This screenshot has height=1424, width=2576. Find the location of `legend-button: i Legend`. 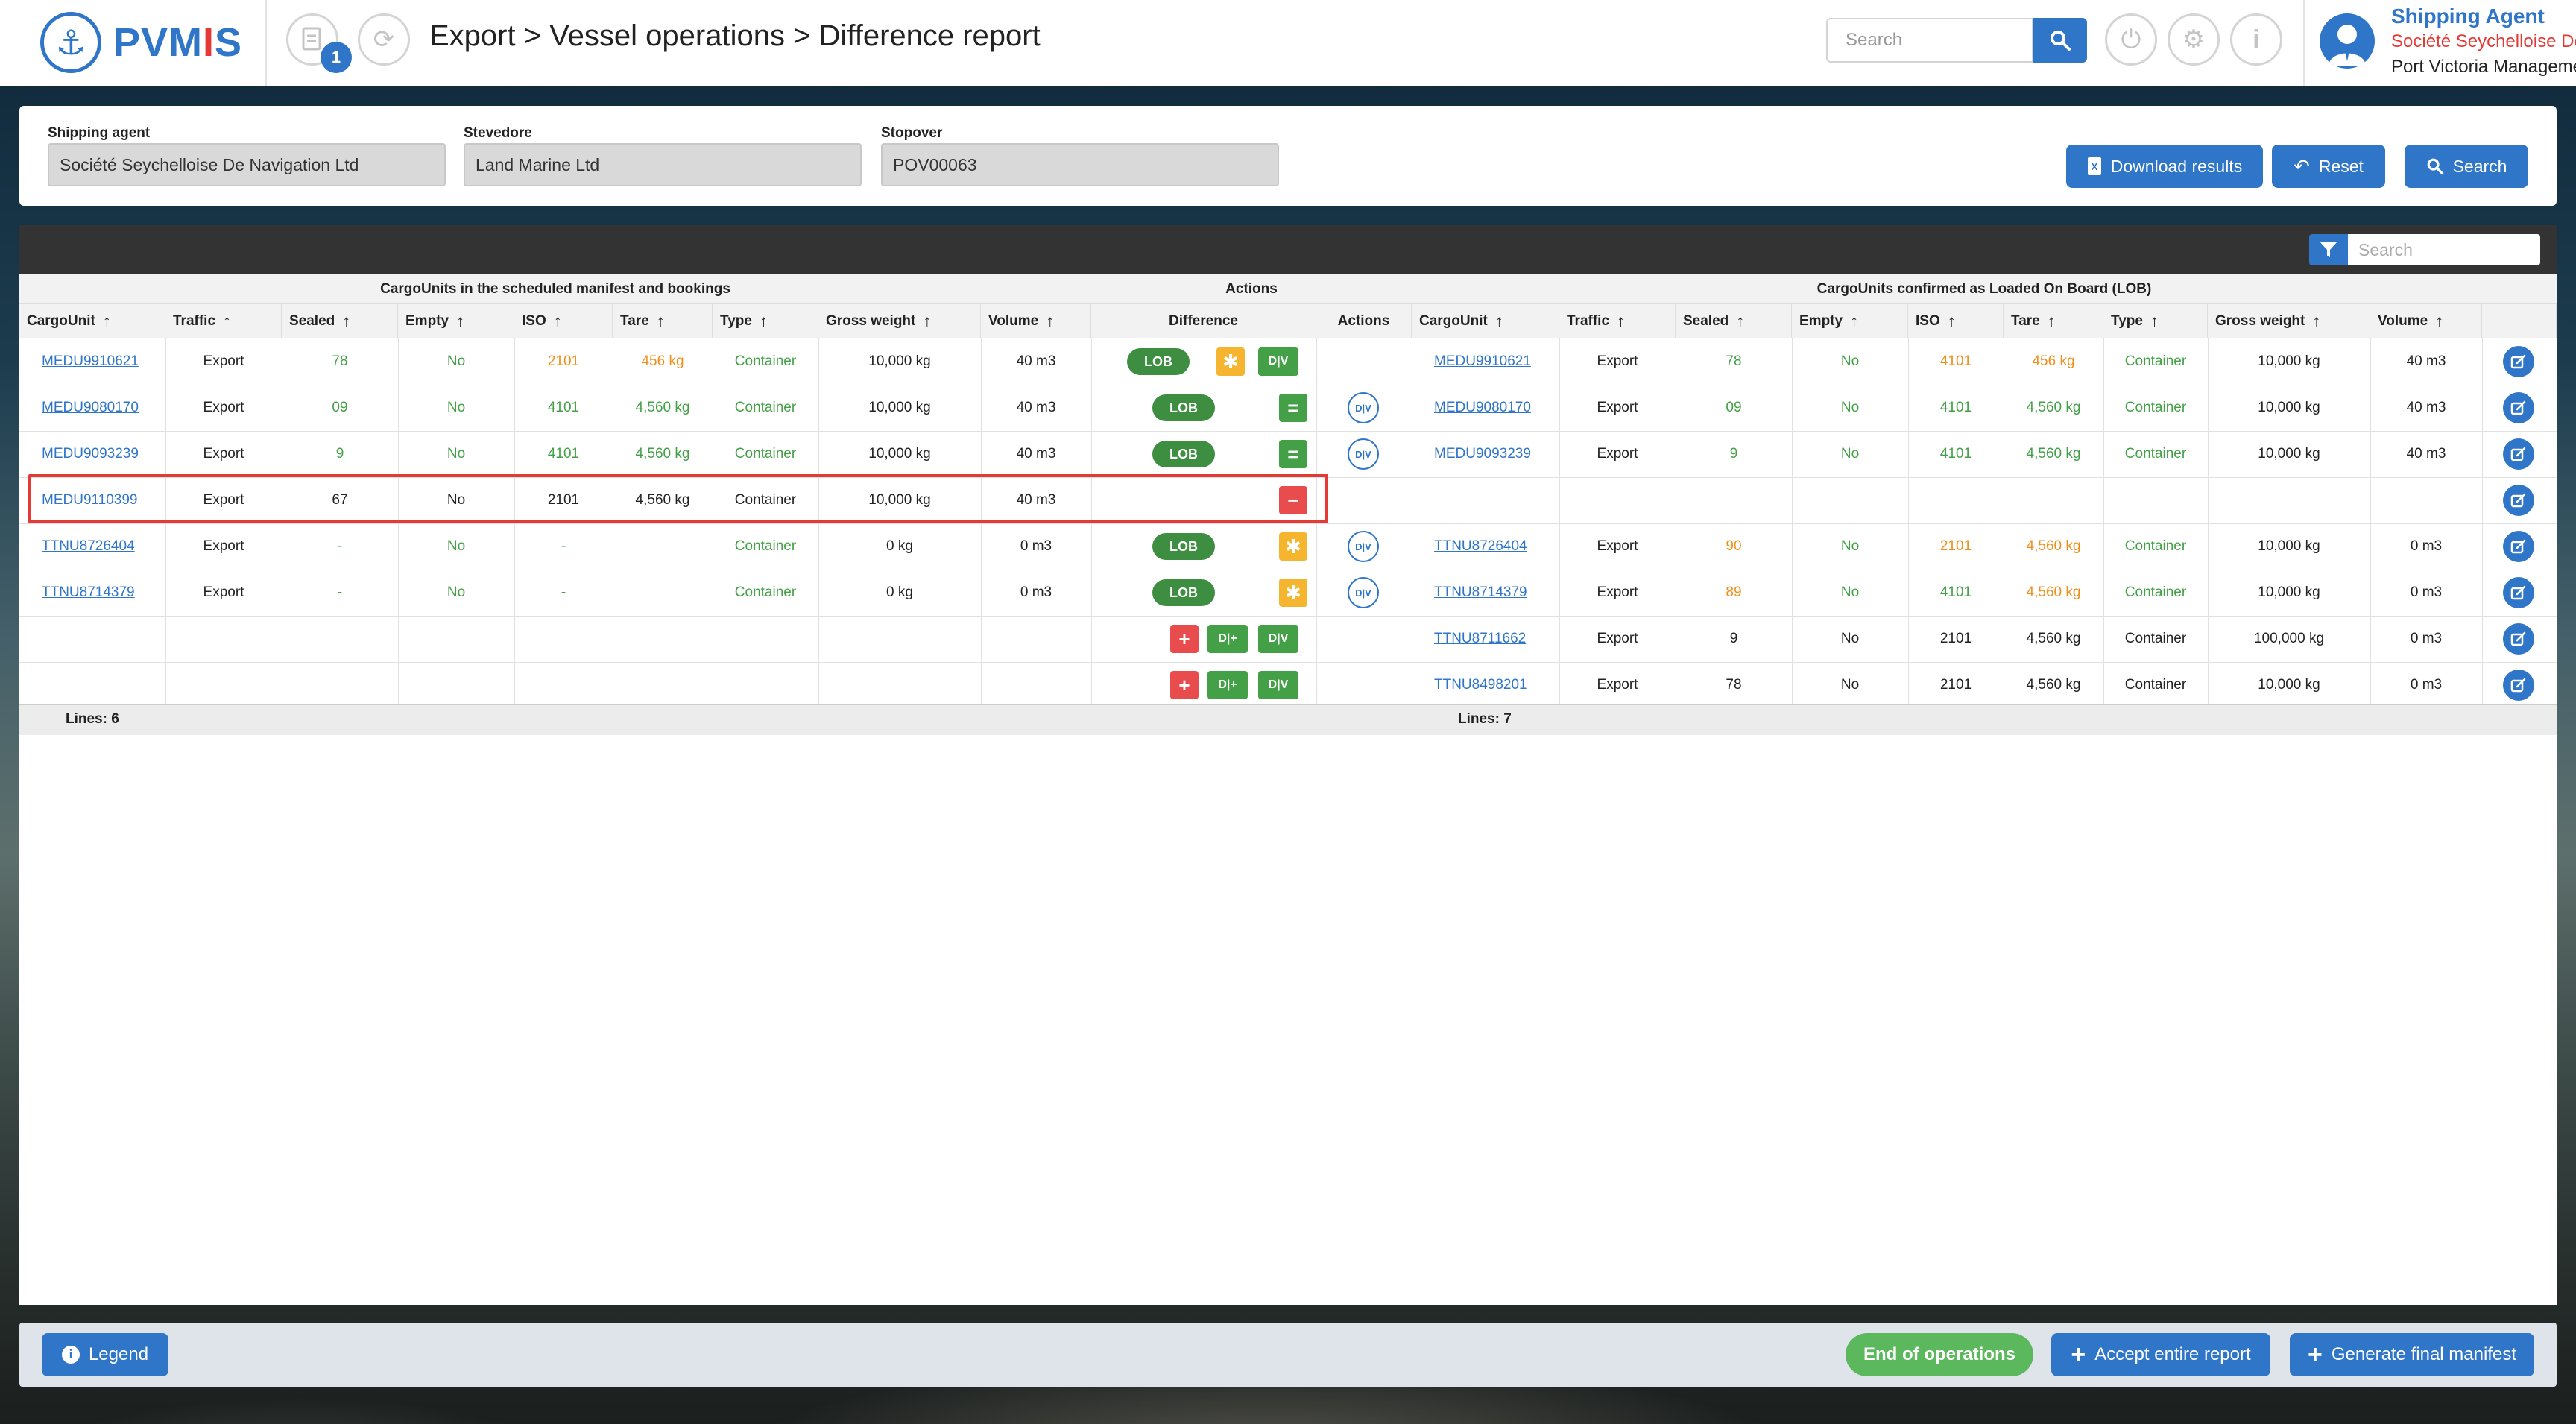

legend-button: i Legend is located at coordinates (105, 1354).